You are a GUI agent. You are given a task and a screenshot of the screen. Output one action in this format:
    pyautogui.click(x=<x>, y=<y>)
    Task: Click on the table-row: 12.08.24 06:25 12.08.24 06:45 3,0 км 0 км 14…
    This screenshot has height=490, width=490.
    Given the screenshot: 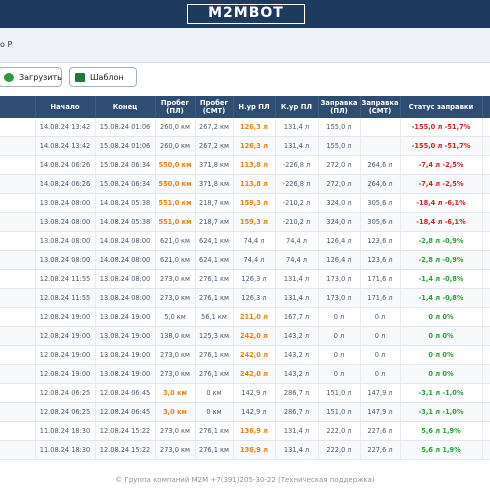 What is the action you would take?
    pyautogui.click(x=245, y=412)
    